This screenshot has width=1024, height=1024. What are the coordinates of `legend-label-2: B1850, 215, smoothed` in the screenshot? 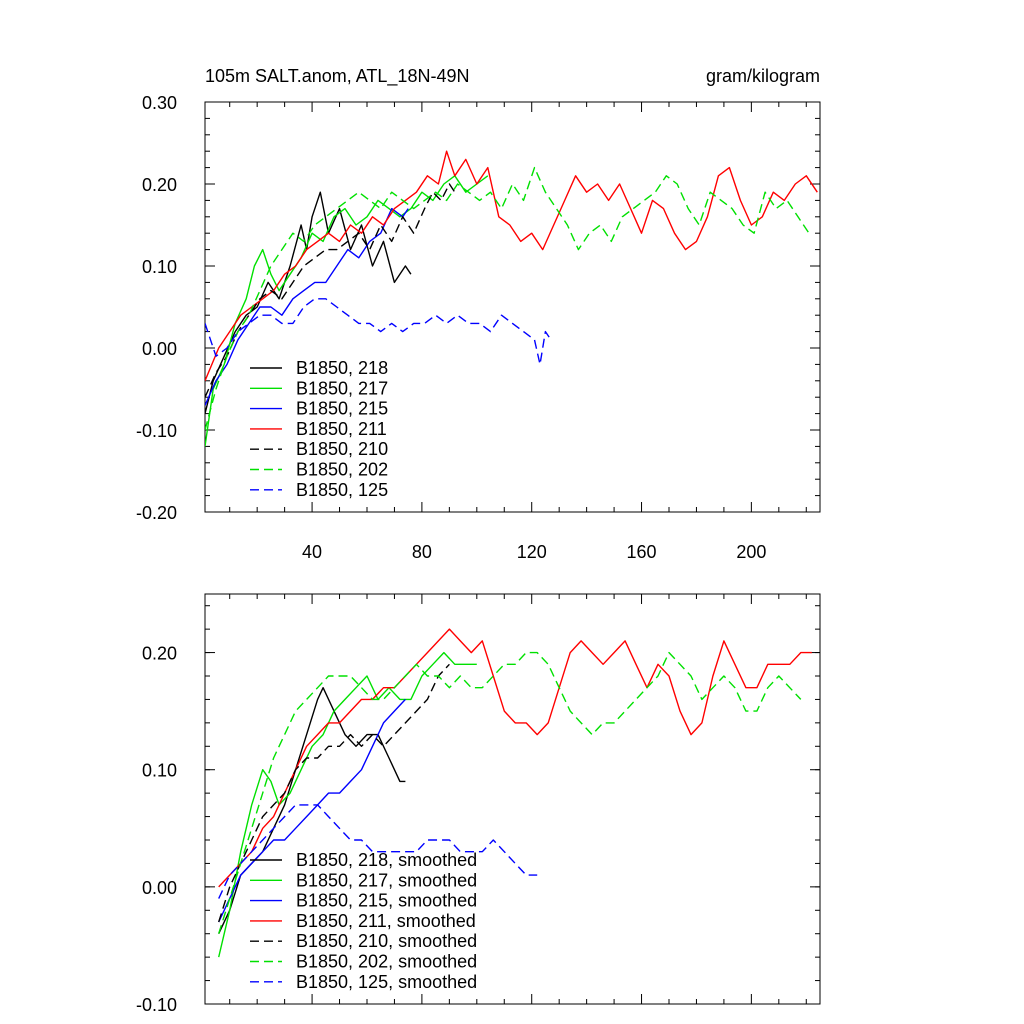 It's located at (386, 901).